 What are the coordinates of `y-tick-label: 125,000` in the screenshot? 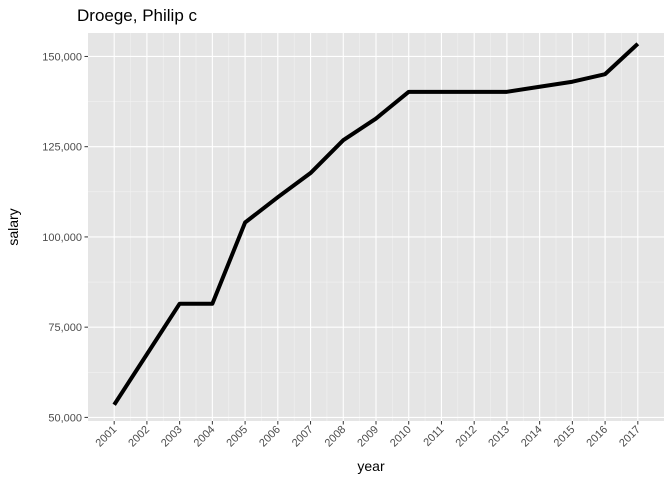 It's located at (62, 148).